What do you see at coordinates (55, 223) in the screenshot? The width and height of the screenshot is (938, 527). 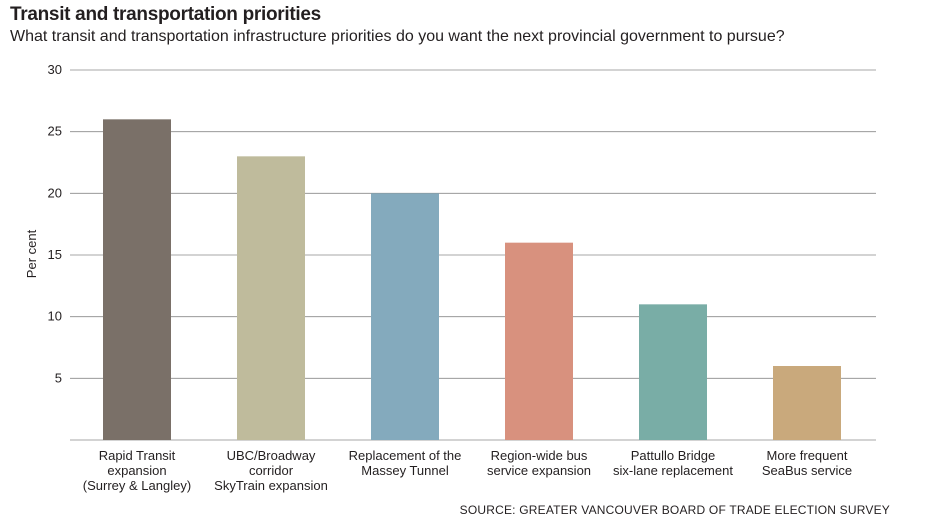 I see `y-axis-ticks: 5 10 15 20 25 30` at bounding box center [55, 223].